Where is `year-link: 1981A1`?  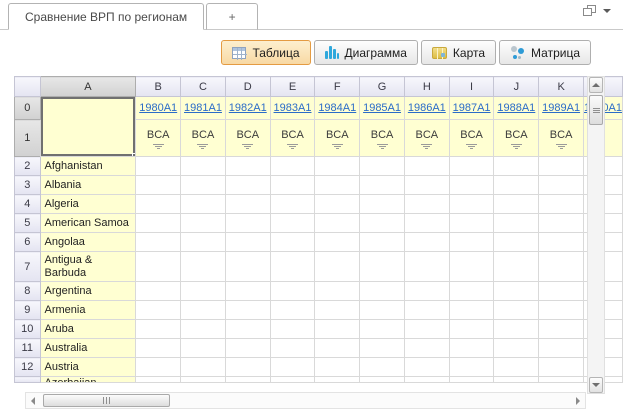
year-link: 1981A1 is located at coordinates (203, 108).